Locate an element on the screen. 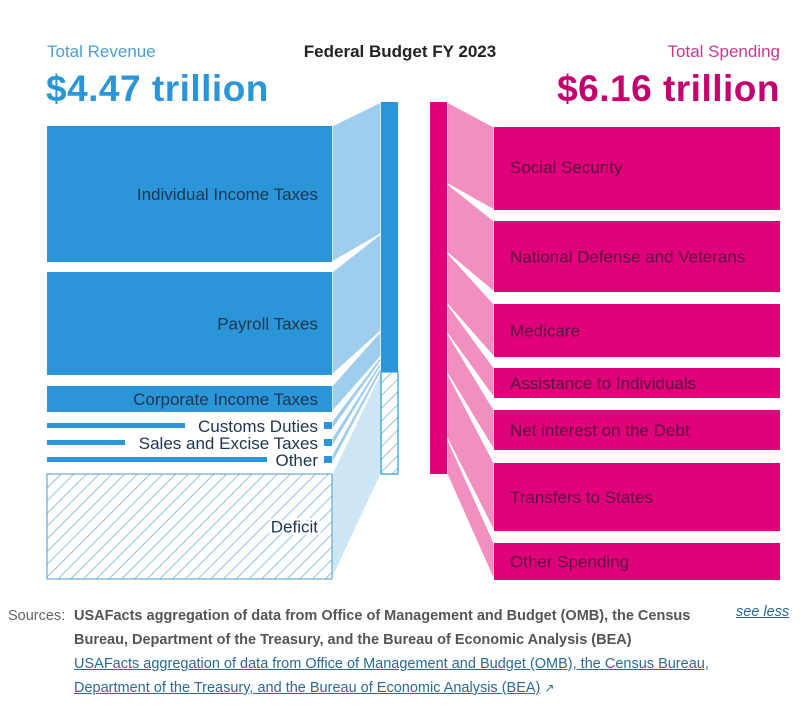 The height and width of the screenshot is (711, 800). block-payroll-taxes is located at coordinates (189, 323).